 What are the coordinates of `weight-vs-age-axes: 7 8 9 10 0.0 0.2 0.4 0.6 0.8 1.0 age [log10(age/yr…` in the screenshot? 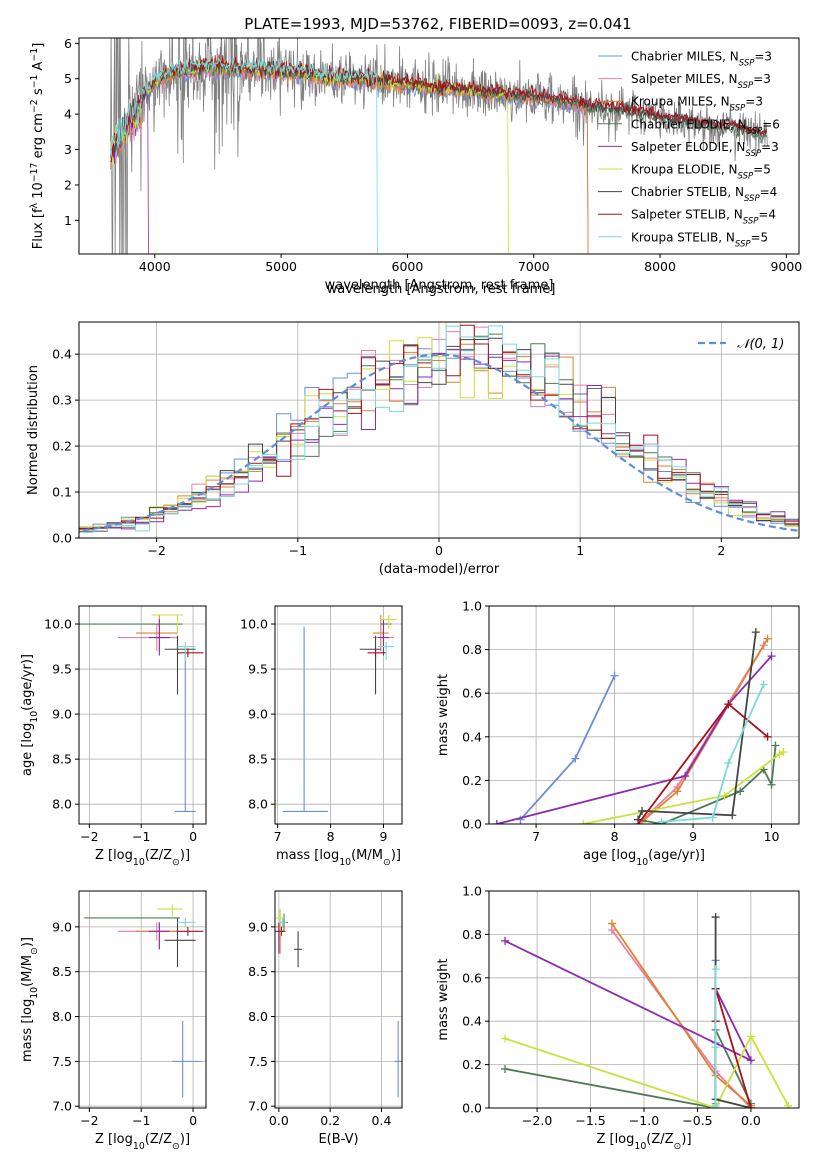 It's located at (618, 733).